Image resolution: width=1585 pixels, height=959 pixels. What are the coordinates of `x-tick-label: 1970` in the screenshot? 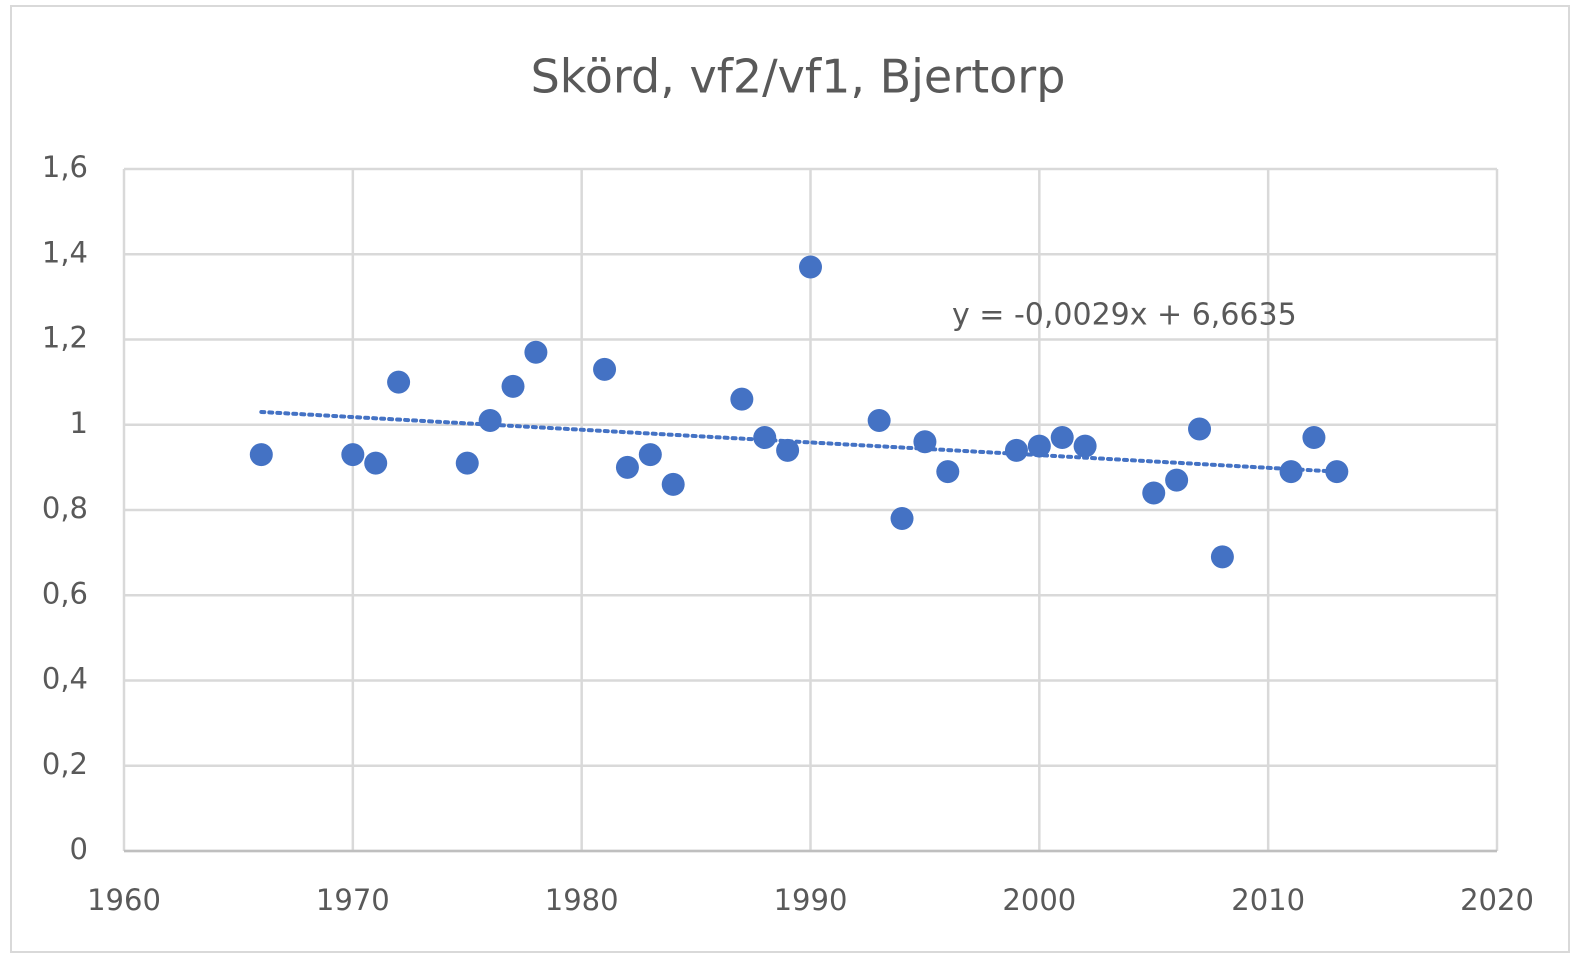 It's located at (353, 900).